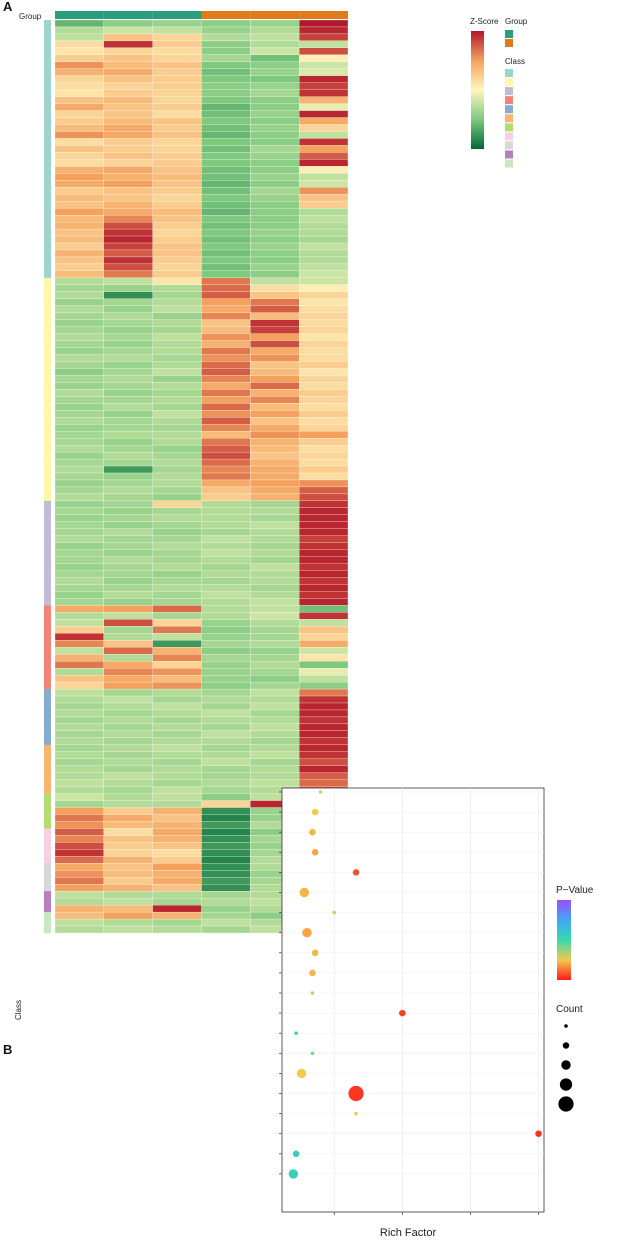 The height and width of the screenshot is (1240, 623). I want to click on bubble-points, so click(415, 984).